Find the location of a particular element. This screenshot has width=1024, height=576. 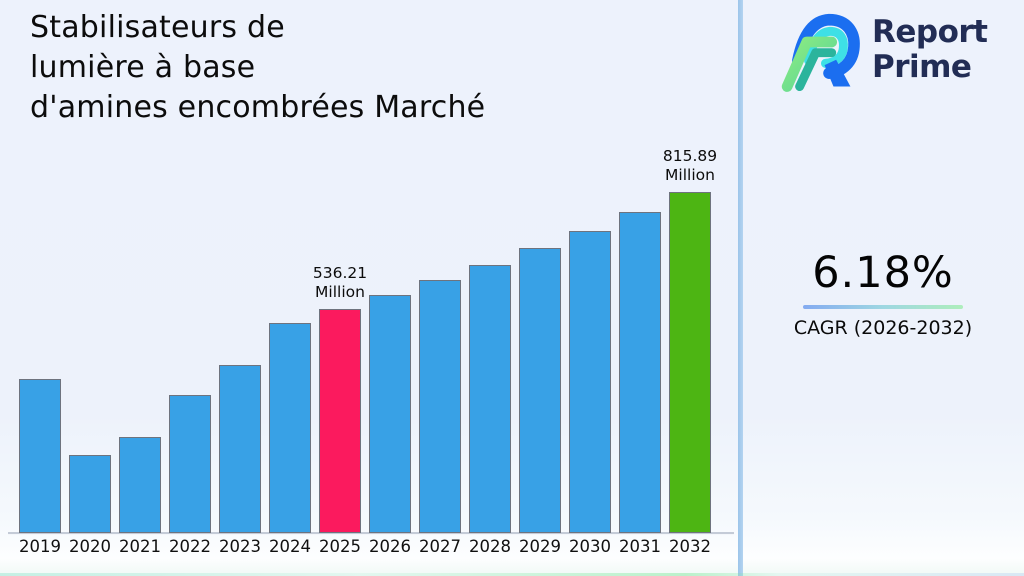

bar-2019 is located at coordinates (40, 456).